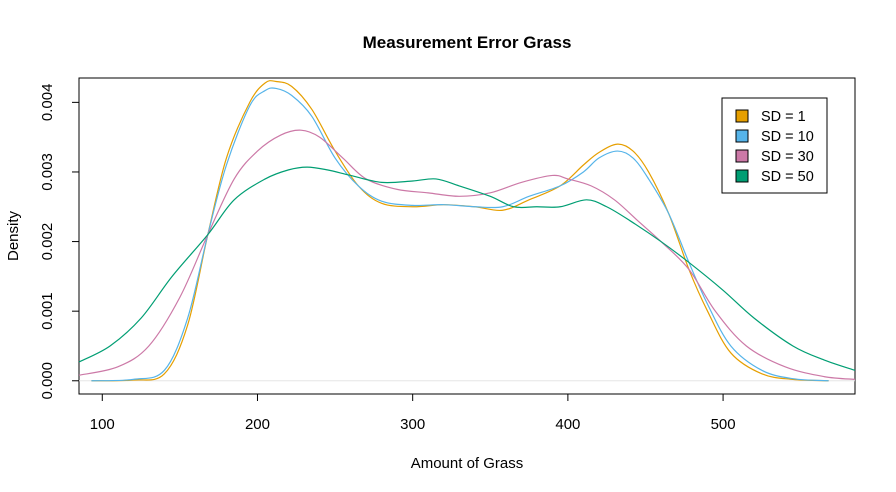 The image size is (896, 492). What do you see at coordinates (467, 42) in the screenshot?
I see `chart-title: Measurement Error Grass` at bounding box center [467, 42].